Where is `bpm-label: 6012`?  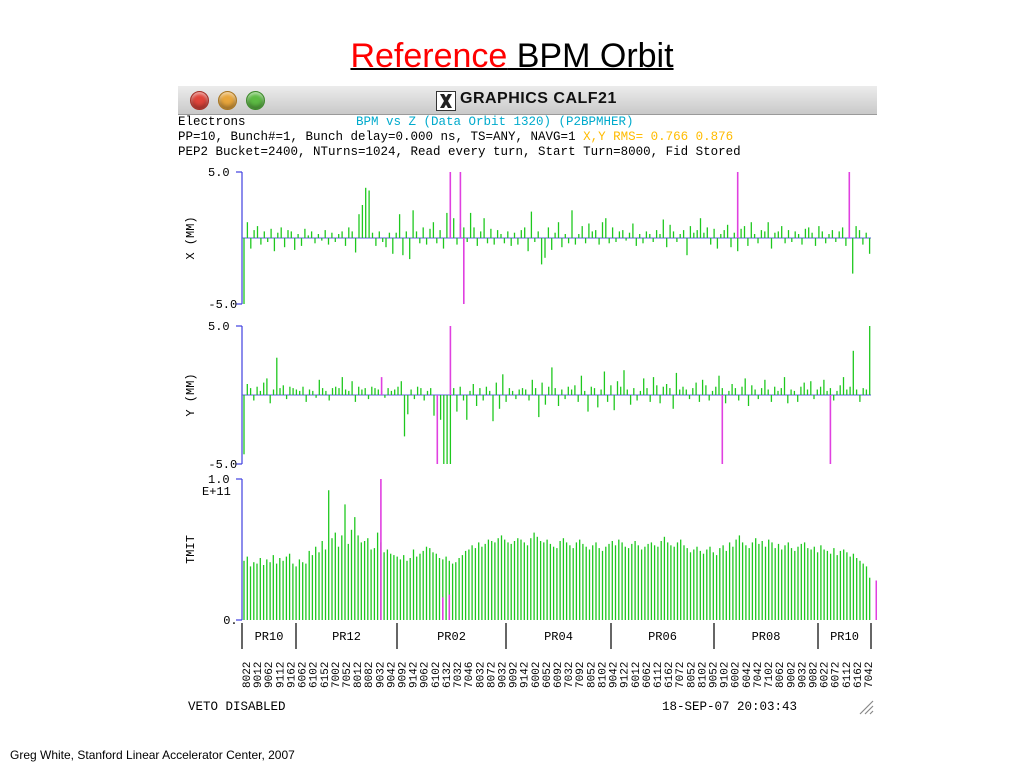 bpm-label: 6012 is located at coordinates (637, 675).